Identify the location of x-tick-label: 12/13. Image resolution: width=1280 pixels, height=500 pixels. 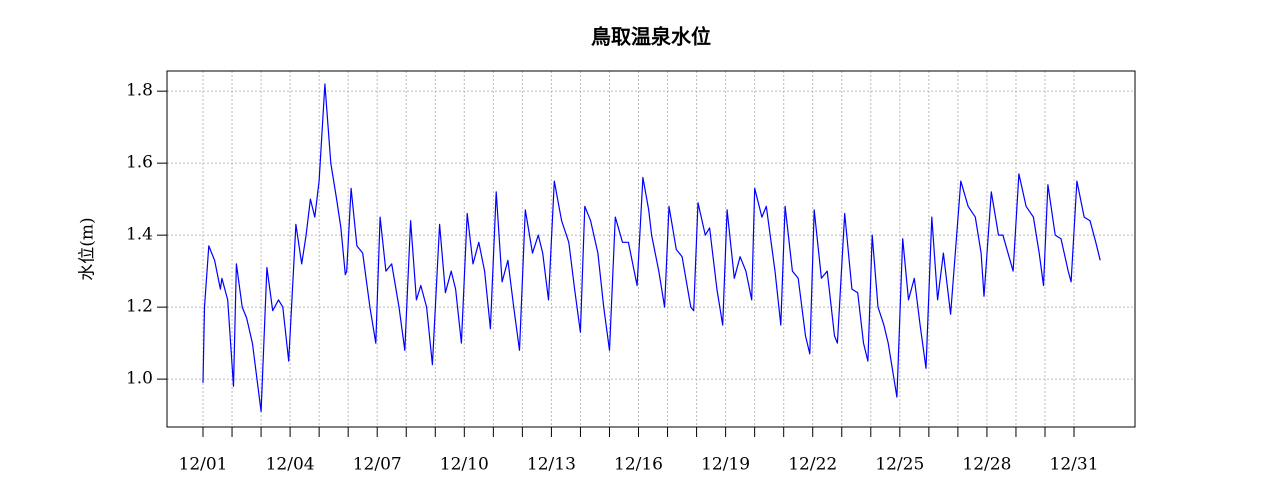
(551, 465).